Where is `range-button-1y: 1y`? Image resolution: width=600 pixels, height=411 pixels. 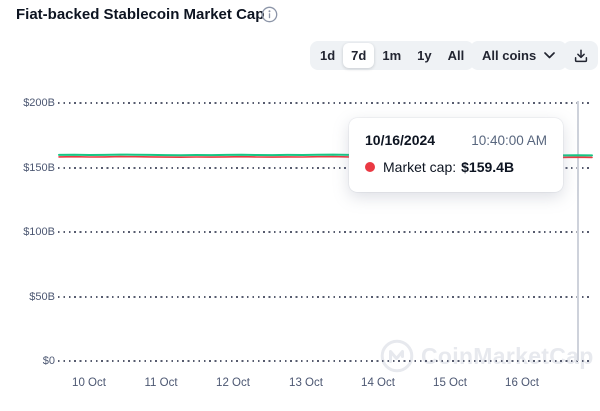
range-button-1y: 1y is located at coordinates (424, 55).